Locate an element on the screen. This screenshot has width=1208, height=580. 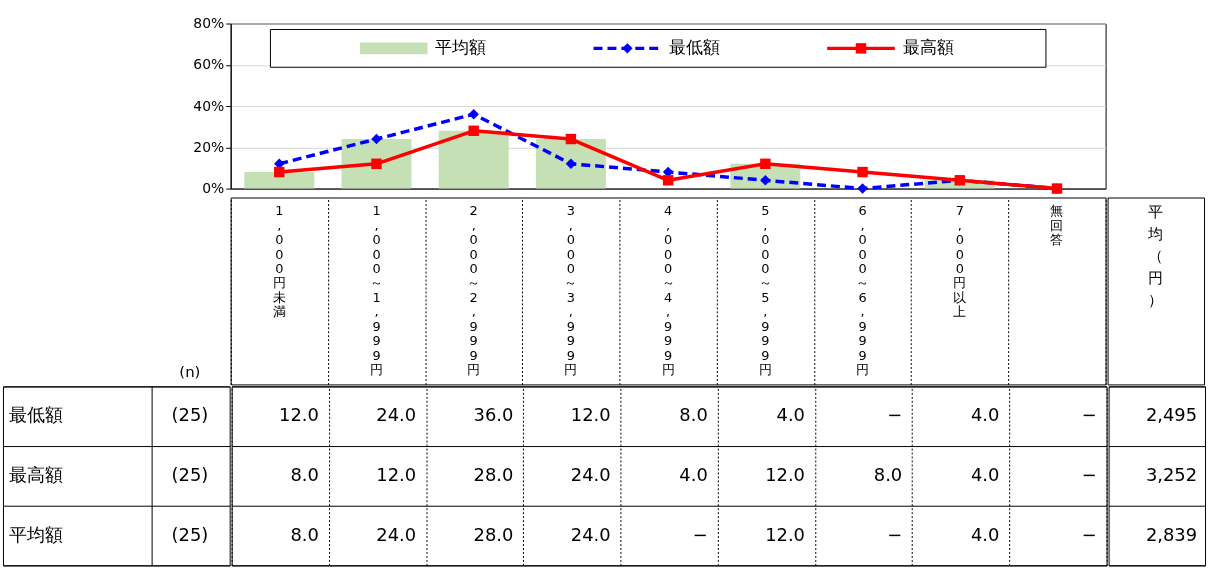
category-label: 4,000～4,999円 is located at coordinates (668, 290).